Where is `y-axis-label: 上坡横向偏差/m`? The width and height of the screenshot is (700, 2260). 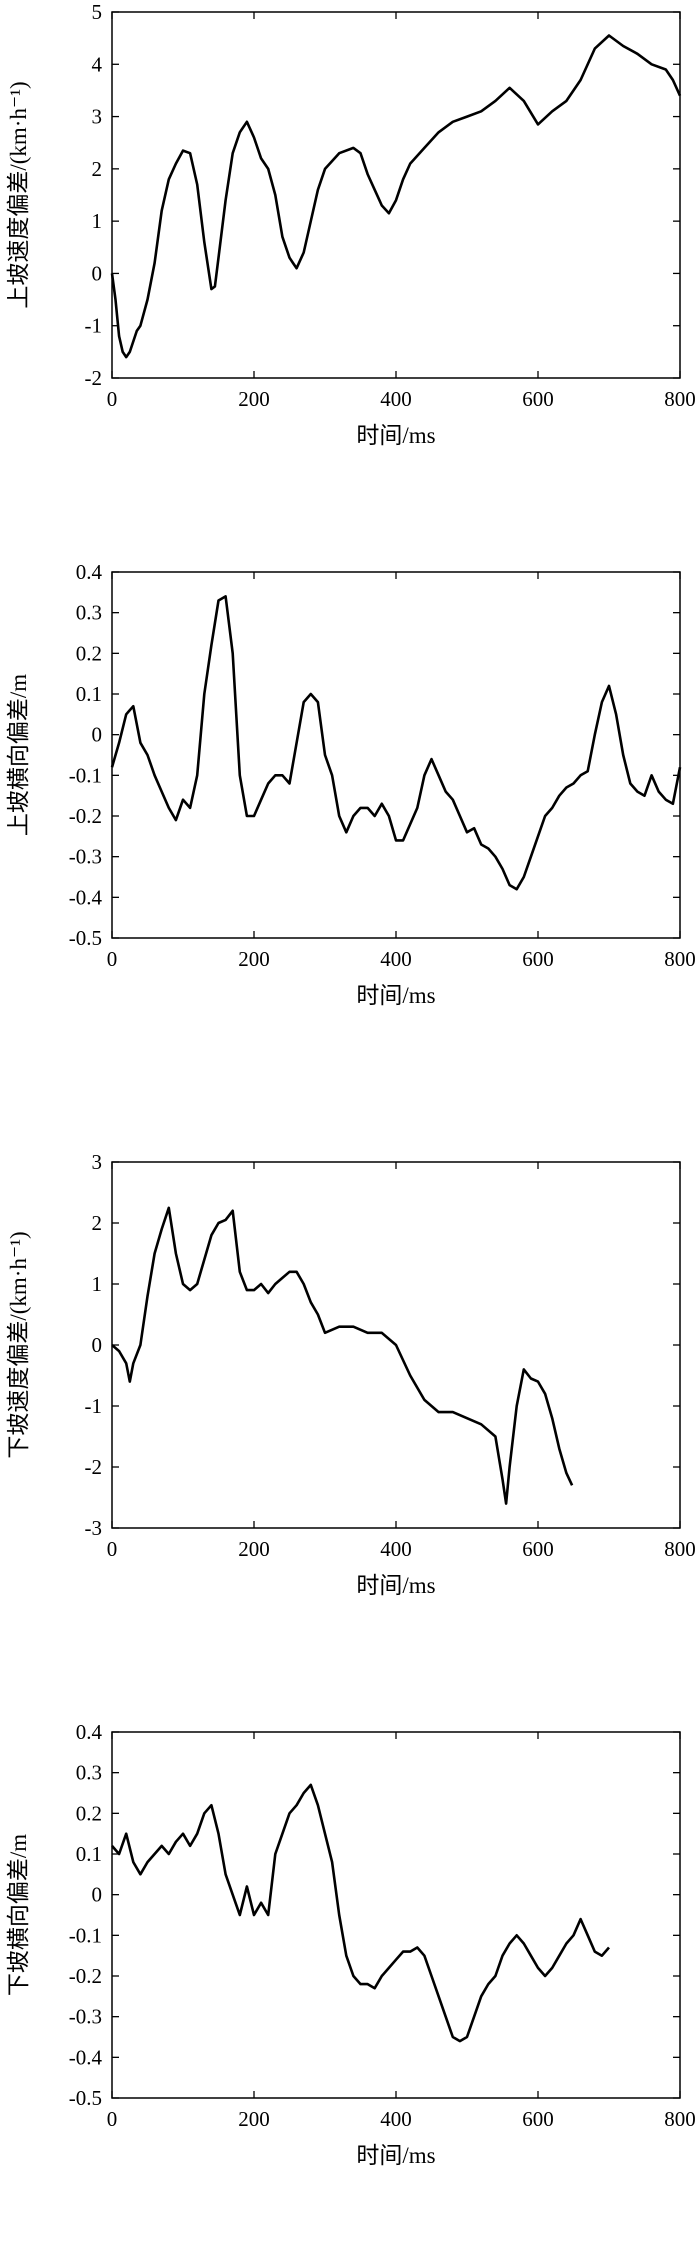 y-axis-label: 上坡横向偏差/m is located at coordinates (18, 755).